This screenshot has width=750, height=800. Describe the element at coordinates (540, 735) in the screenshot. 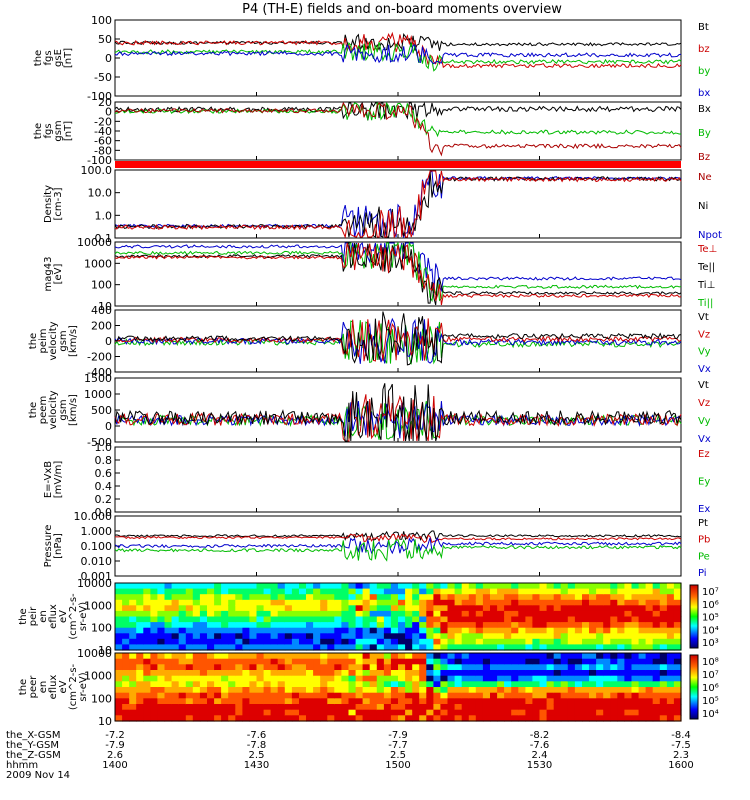

I see `xaxis-tick-label: -8.2` at that location.